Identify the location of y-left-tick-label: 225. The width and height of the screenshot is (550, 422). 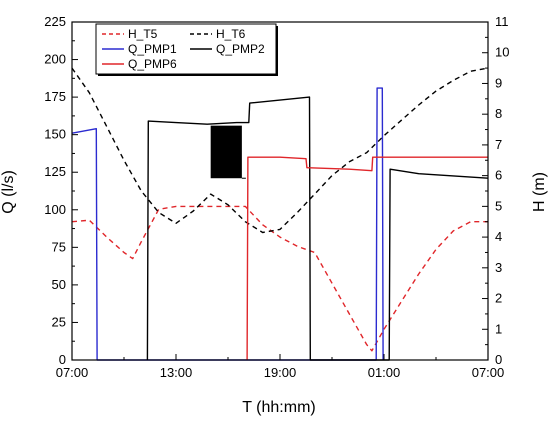
(55, 21).